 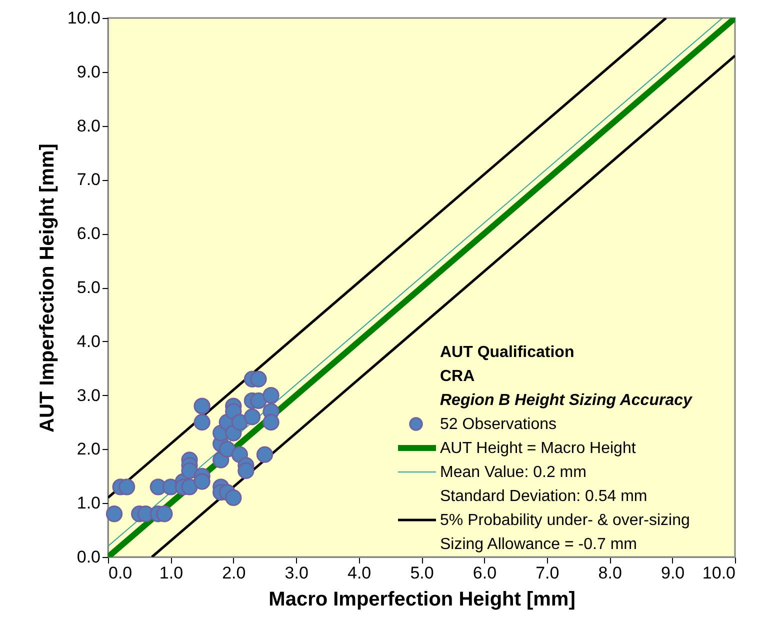 I want to click on y-tick-label: 8.0, so click(x=88, y=126).